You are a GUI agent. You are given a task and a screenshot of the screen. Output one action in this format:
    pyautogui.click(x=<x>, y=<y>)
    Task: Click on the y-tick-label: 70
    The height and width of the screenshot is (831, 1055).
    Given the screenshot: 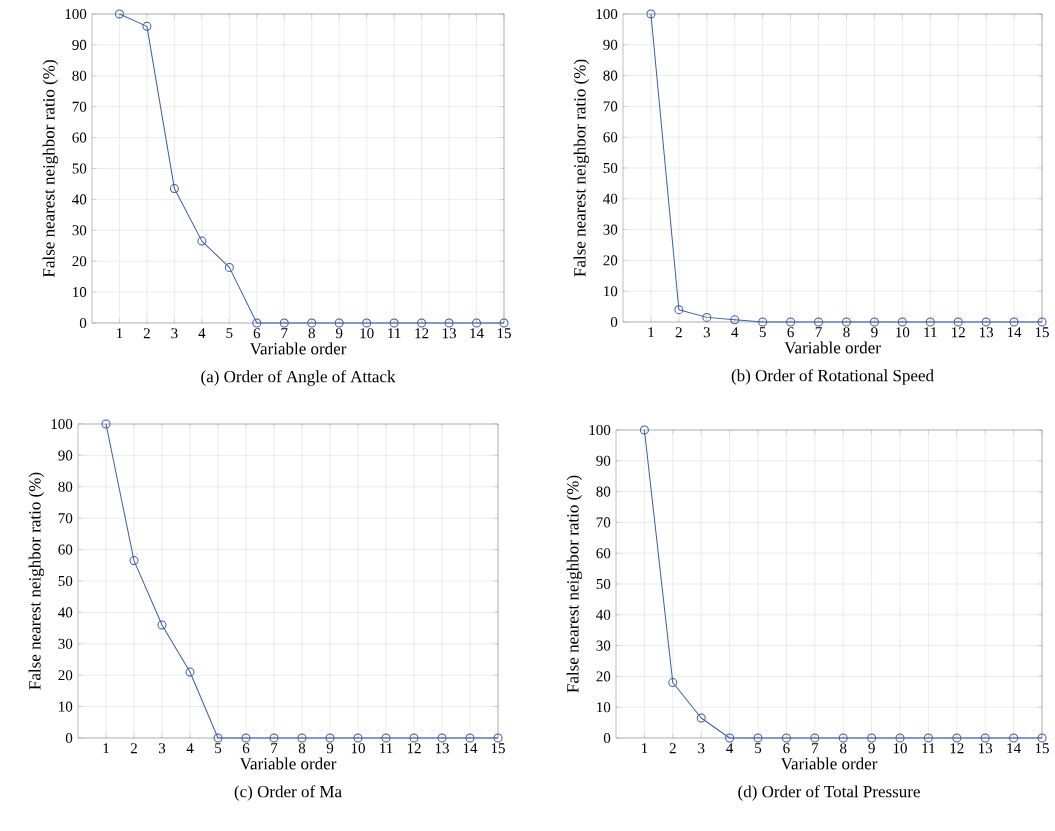 What is the action you would take?
    pyautogui.click(x=610, y=106)
    